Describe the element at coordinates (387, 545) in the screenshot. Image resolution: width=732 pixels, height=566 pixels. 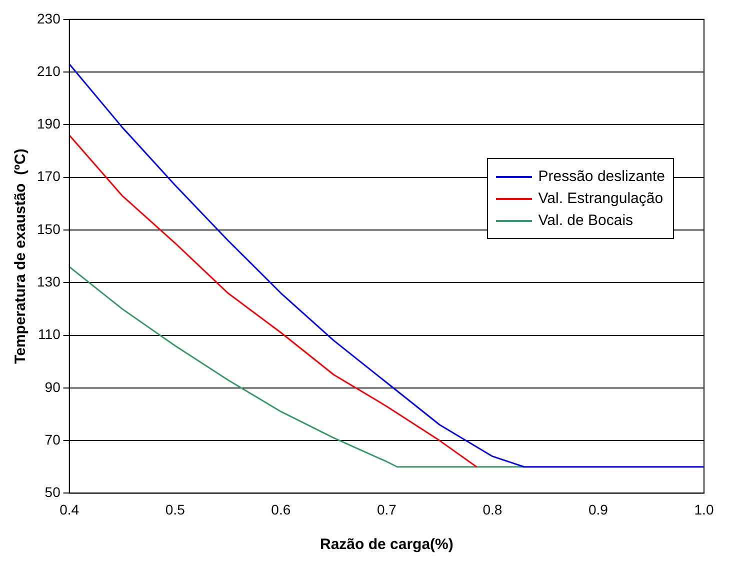
I see `x-axis-title: Razão de carga(%)` at that location.